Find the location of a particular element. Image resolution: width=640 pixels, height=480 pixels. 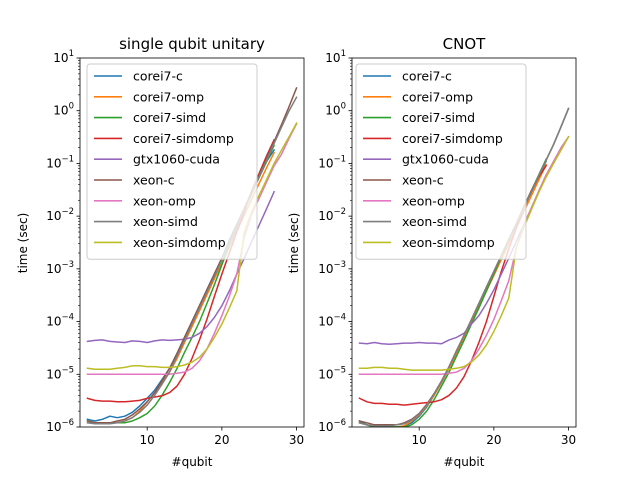

series-line-gtx1060-cuda is located at coordinates (181, 267).